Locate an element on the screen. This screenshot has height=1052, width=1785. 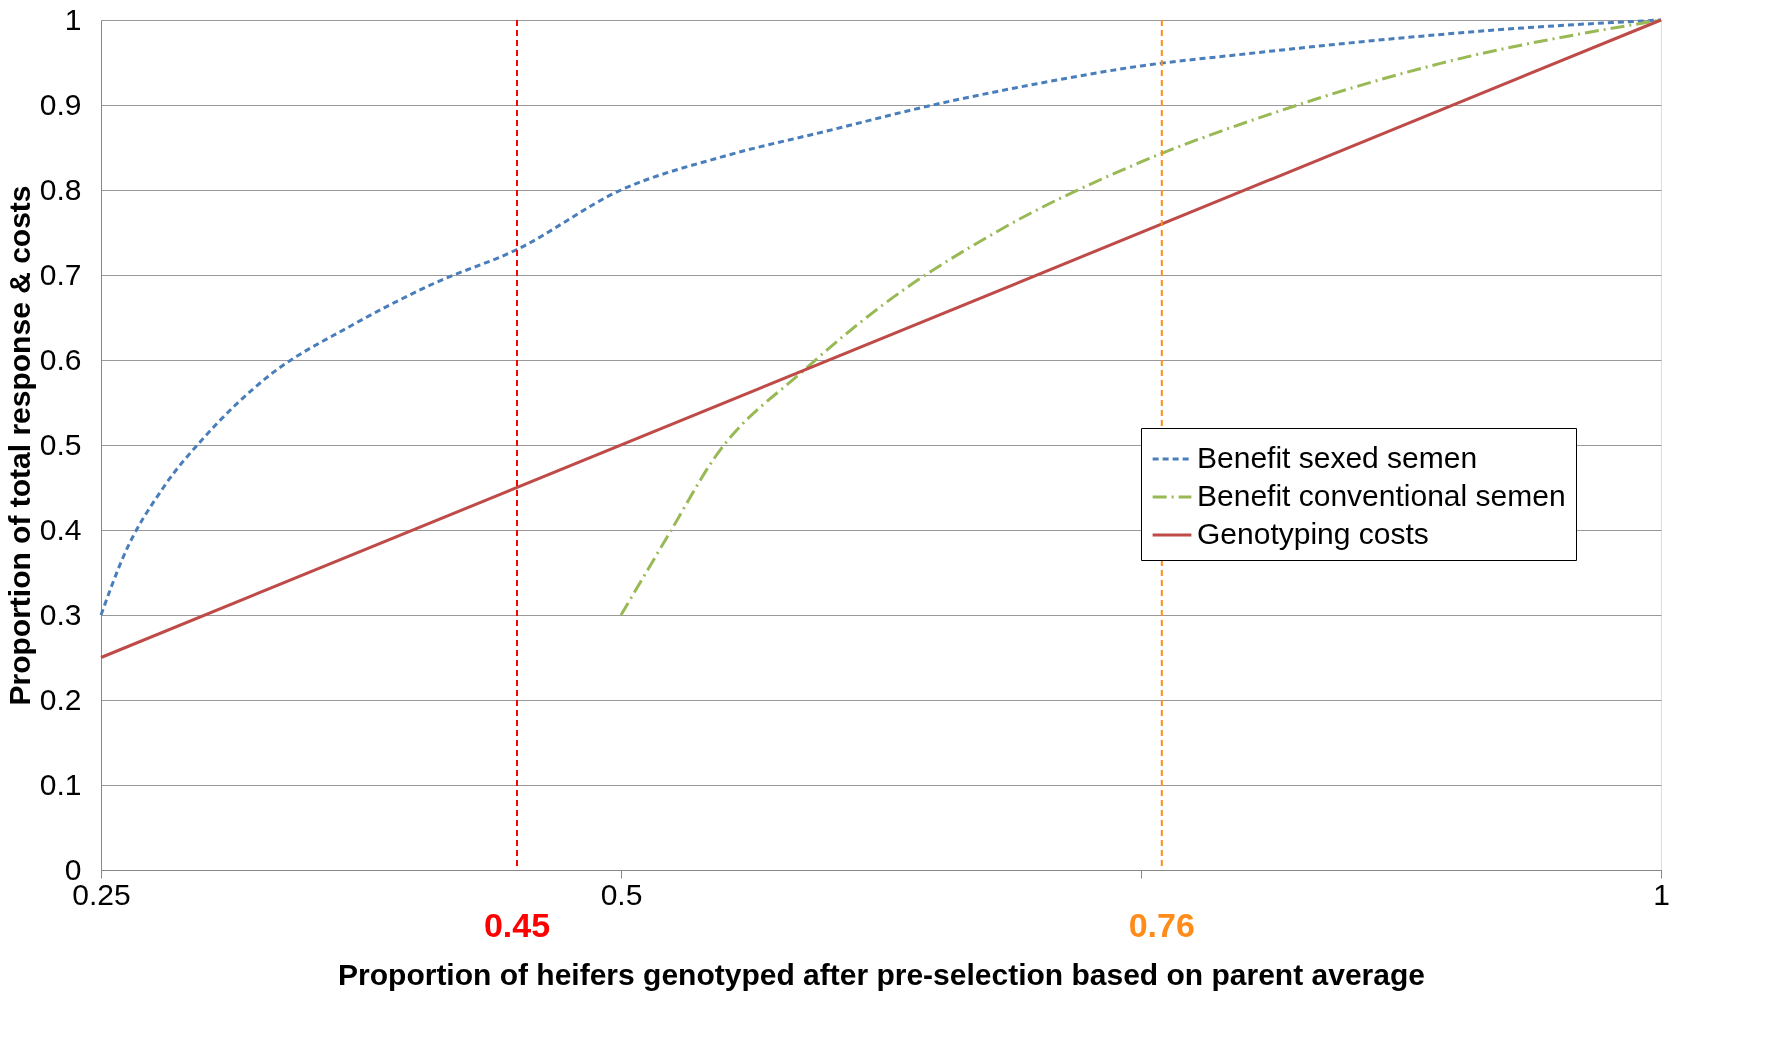
x-axis-title: Proportion of heifers genotyped after pre-selection based on parent average is located at coordinates (881, 974).